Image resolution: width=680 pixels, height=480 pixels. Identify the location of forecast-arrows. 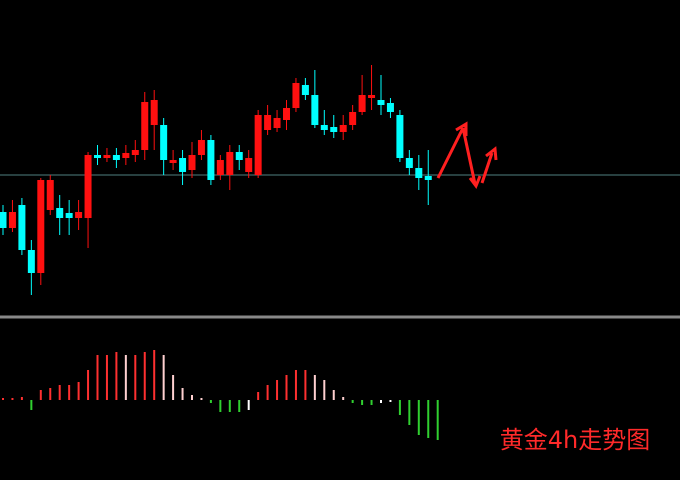
(467, 155).